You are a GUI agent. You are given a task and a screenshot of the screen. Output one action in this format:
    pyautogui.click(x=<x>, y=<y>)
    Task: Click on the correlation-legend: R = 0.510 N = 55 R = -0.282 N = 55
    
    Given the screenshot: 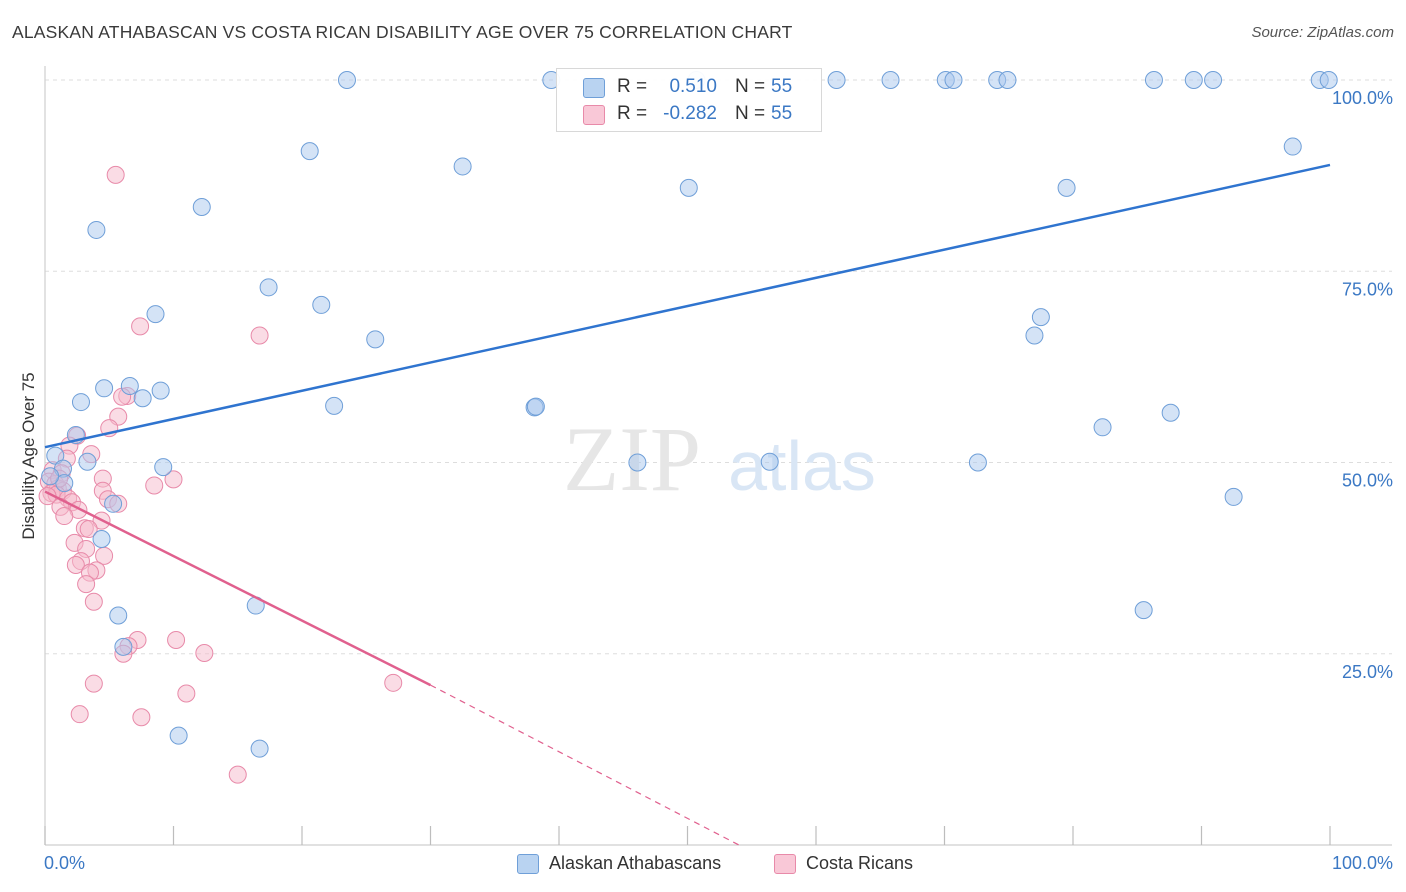 What is the action you would take?
    pyautogui.click(x=689, y=100)
    